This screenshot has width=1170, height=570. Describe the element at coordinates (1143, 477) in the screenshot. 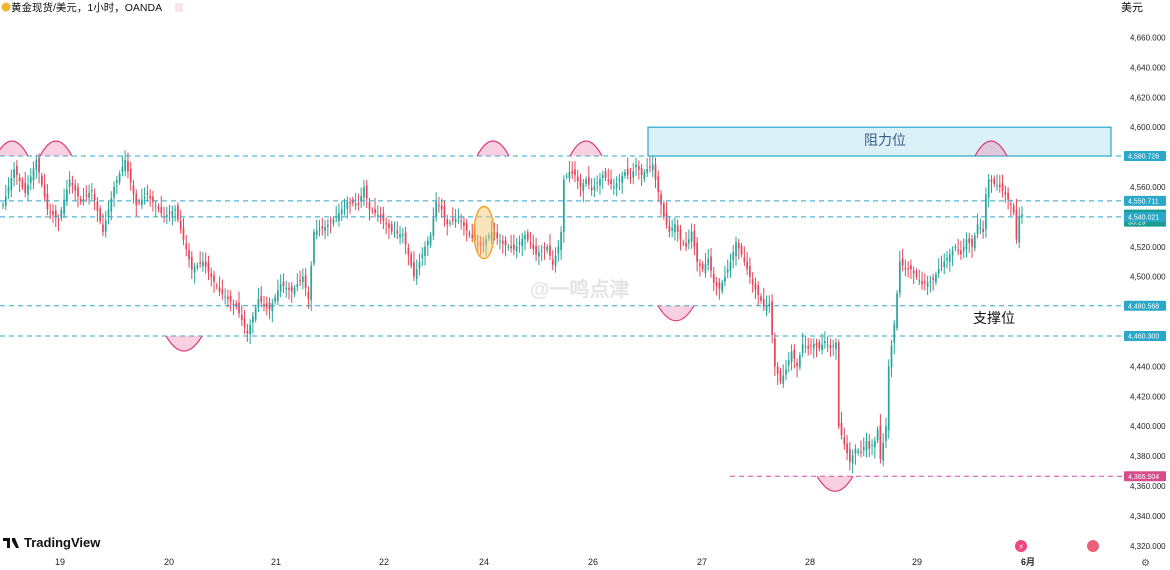

I see `price-tag-label: 4,366.504` at that location.